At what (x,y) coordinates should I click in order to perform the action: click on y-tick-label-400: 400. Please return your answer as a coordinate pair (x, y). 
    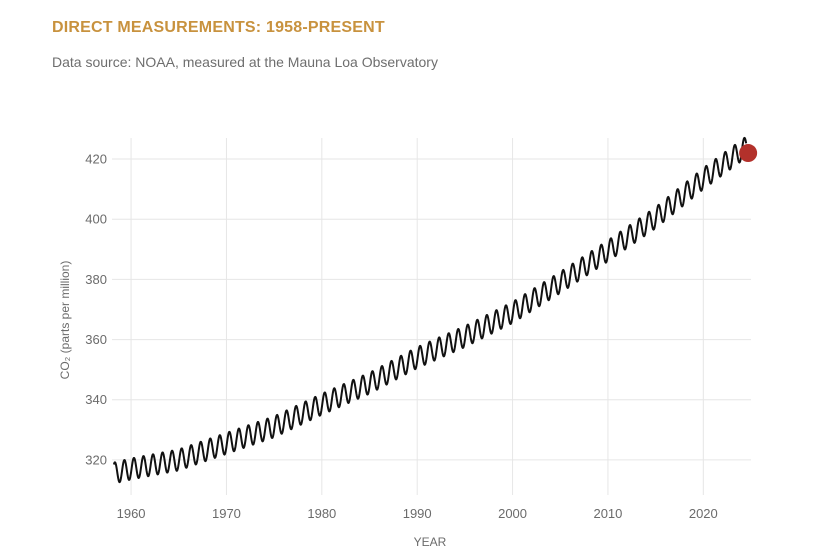
    Looking at the image, I should click on (96, 219).